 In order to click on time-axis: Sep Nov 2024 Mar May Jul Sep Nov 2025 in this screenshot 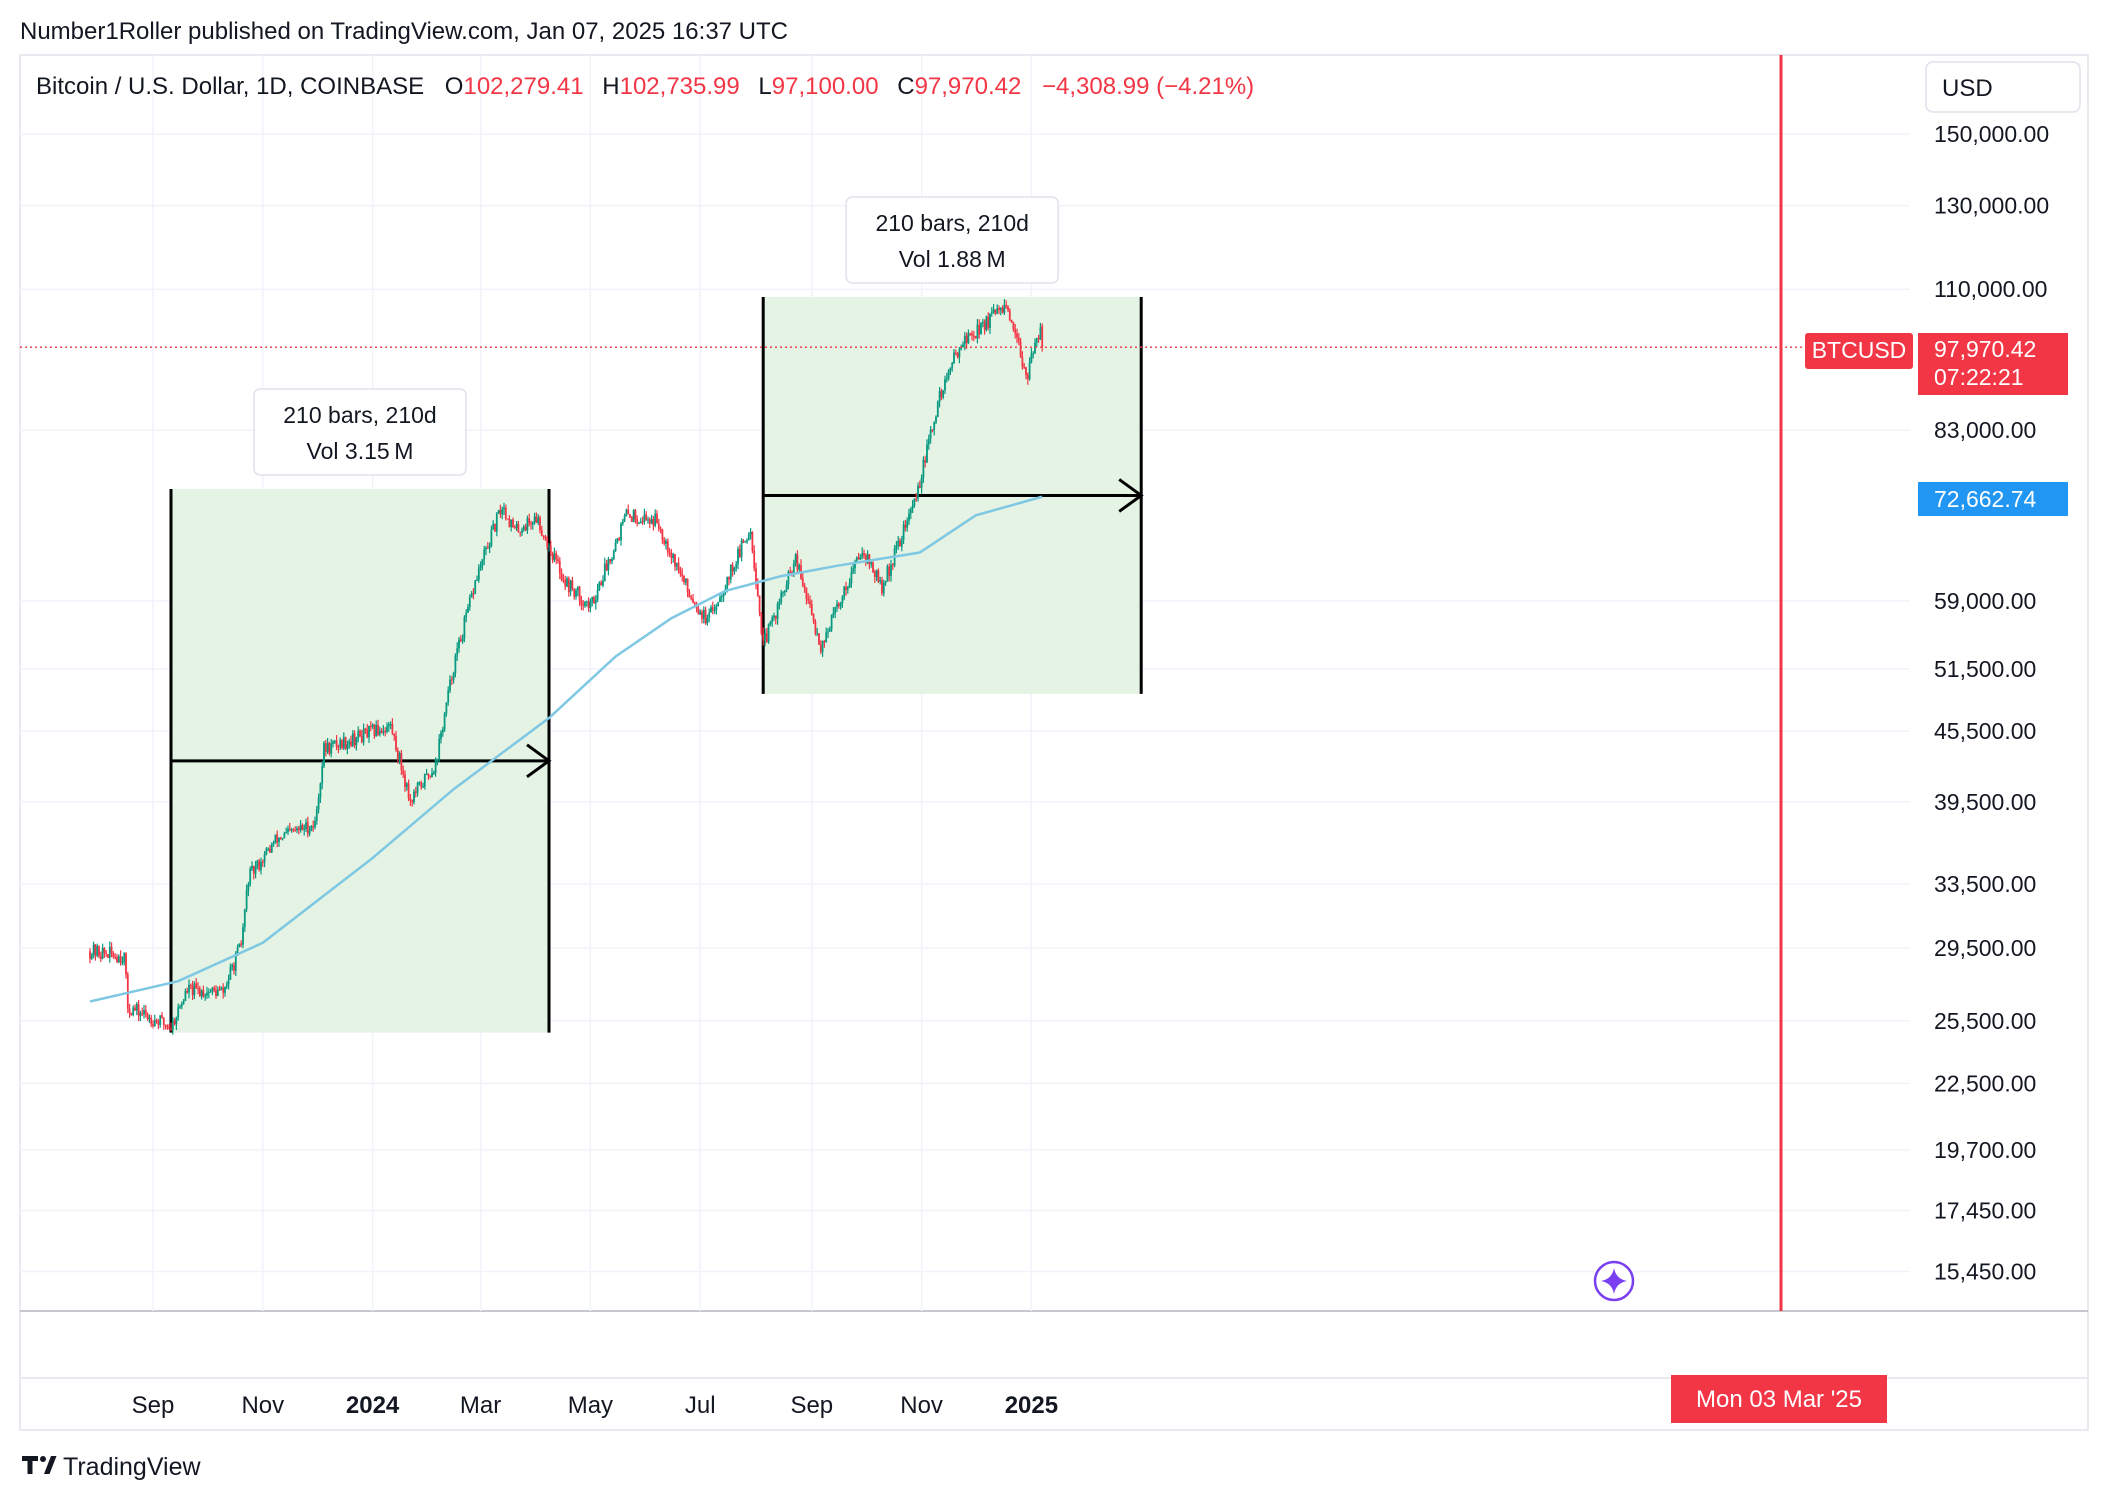, I will do `click(595, 1405)`.